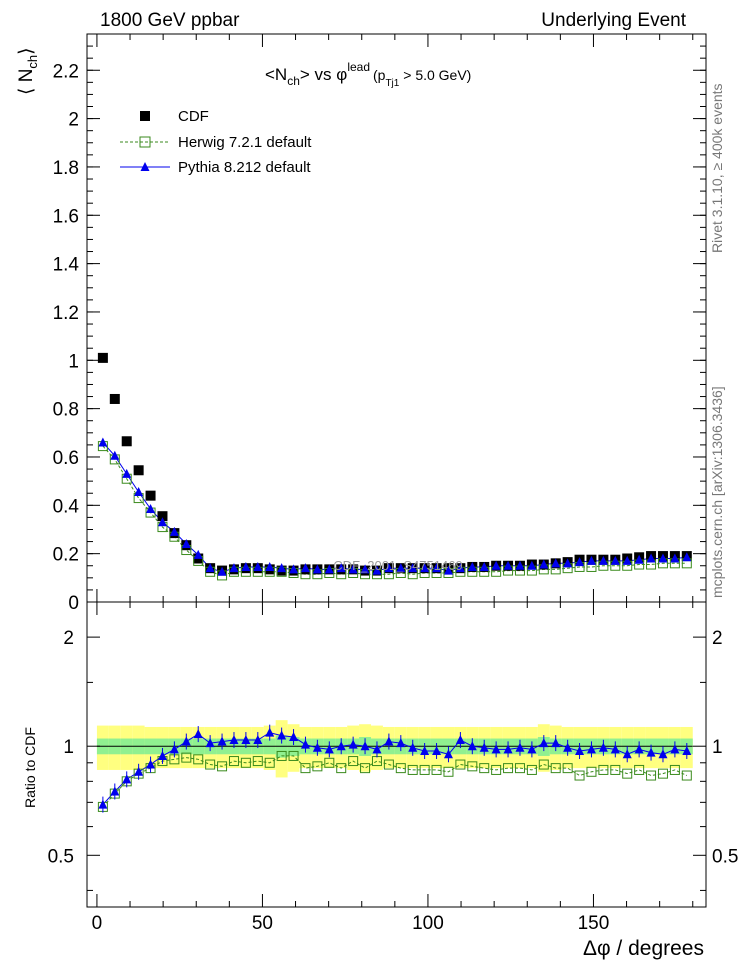 This screenshot has width=746, height=972. Describe the element at coordinates (717, 168) in the screenshot. I see `side-label-rivet: Rivet 3.1.10, ≥ 400k events` at that location.